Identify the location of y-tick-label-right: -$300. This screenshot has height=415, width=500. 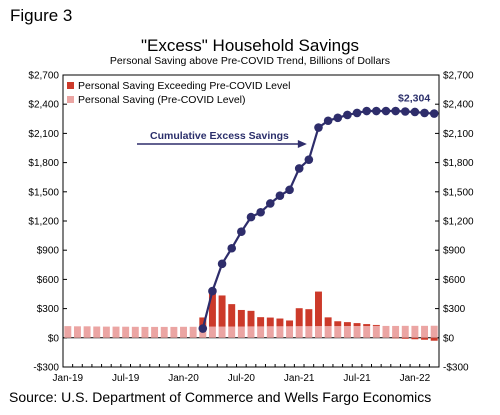
(456, 368).